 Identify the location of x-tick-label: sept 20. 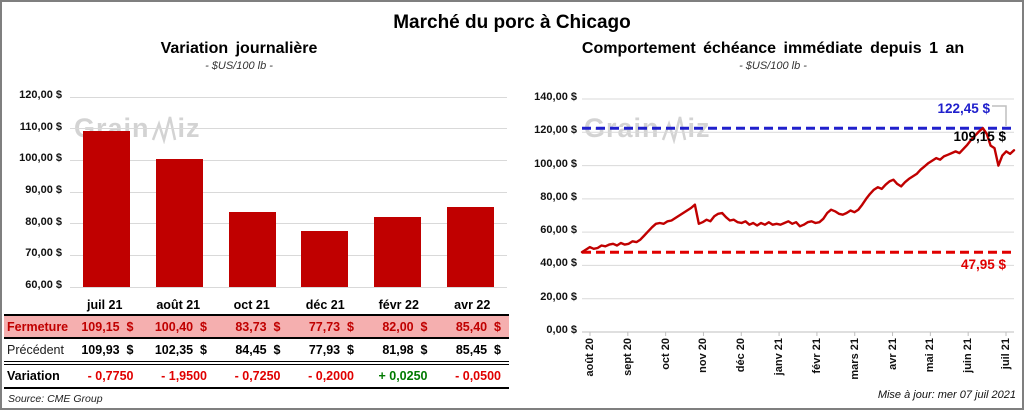
(628, 367).